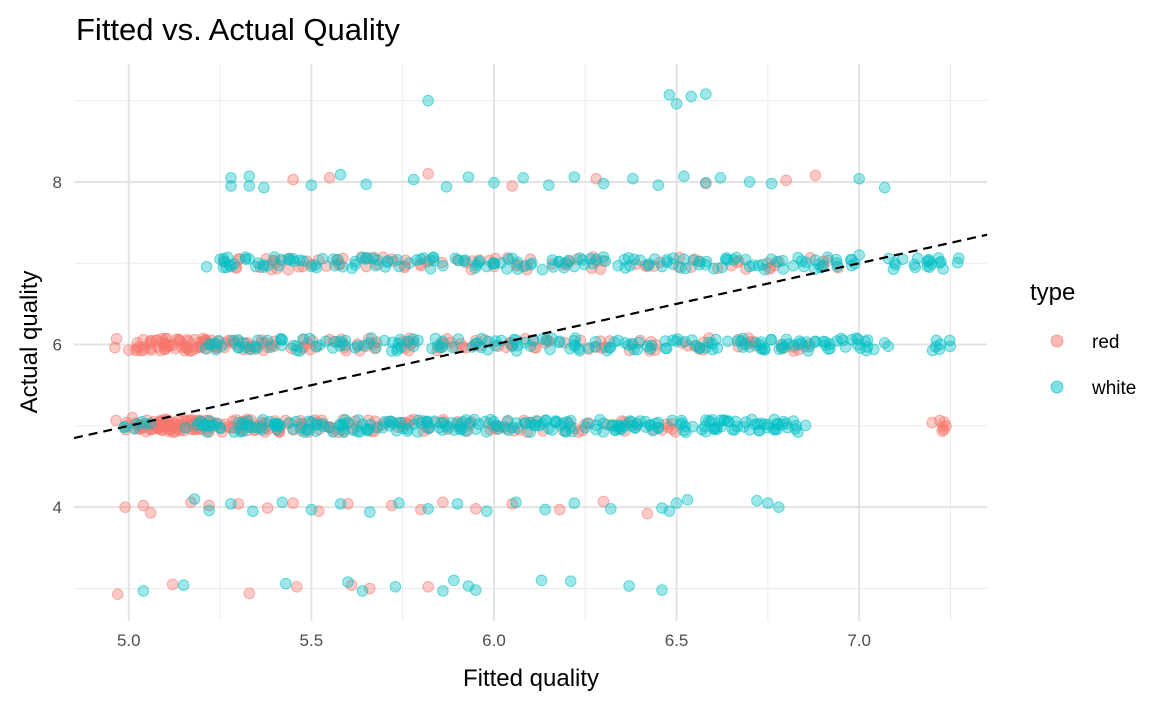  What do you see at coordinates (531, 678) in the screenshot?
I see `x-axis-title: Fitted quality` at bounding box center [531, 678].